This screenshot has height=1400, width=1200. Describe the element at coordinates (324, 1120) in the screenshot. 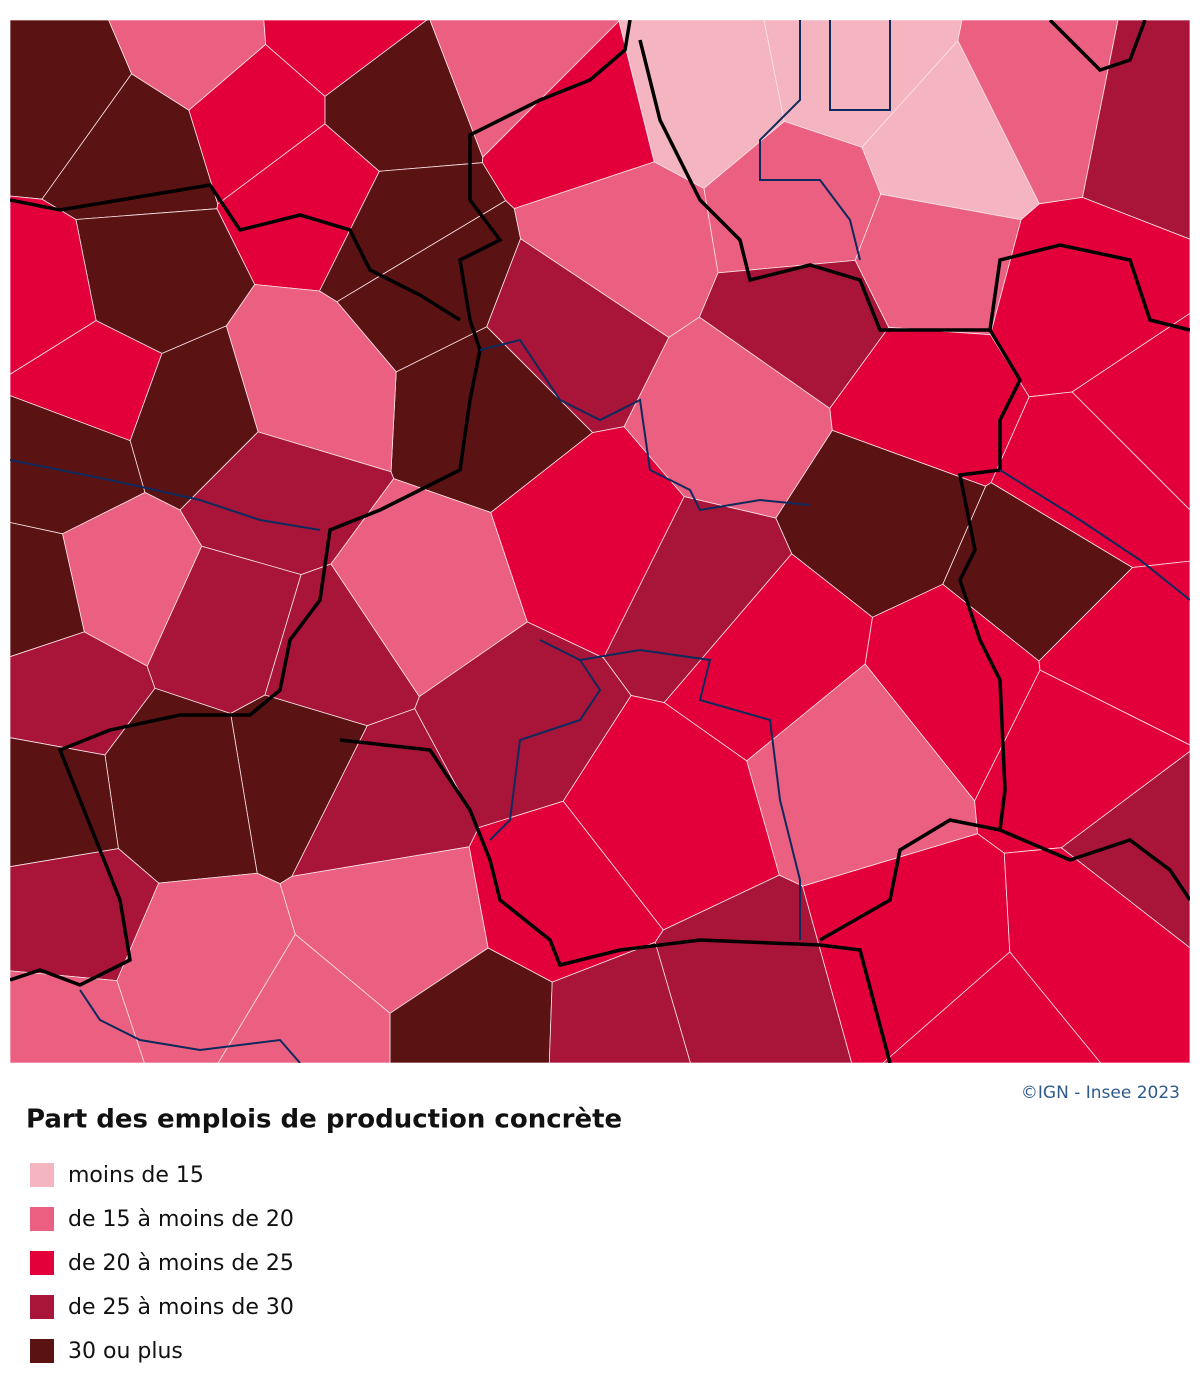

I see `legend-title: Part des emplois de production concrète` at that location.